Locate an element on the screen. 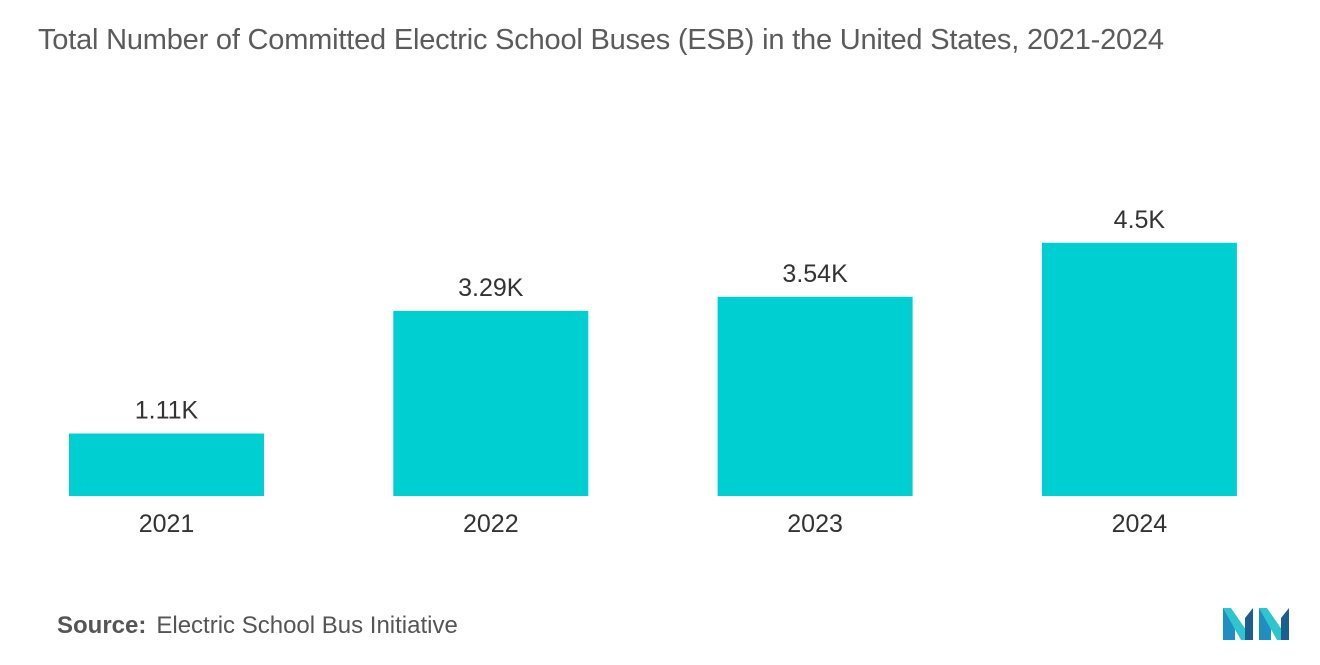 The width and height of the screenshot is (1320, 665). data-label-2024: 4.5K is located at coordinates (1140, 220).